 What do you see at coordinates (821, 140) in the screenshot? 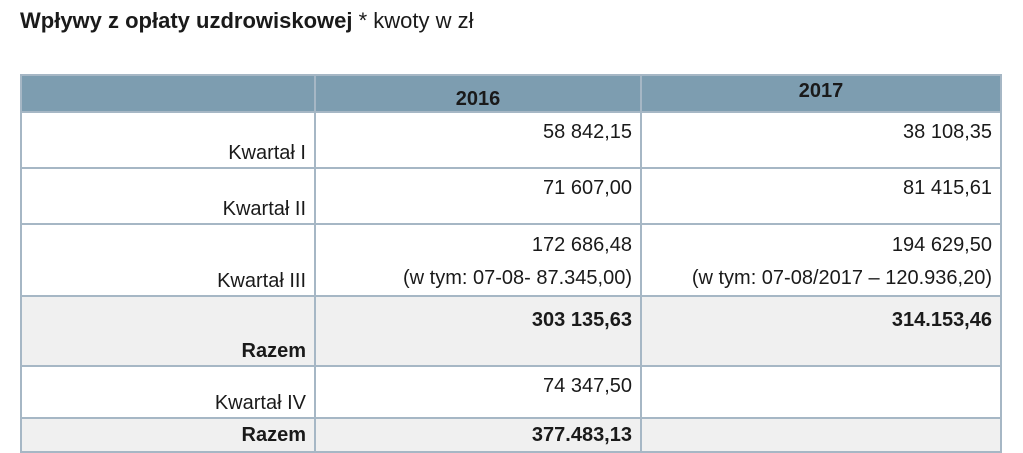
I see `cell-2017: 38 108,35` at bounding box center [821, 140].